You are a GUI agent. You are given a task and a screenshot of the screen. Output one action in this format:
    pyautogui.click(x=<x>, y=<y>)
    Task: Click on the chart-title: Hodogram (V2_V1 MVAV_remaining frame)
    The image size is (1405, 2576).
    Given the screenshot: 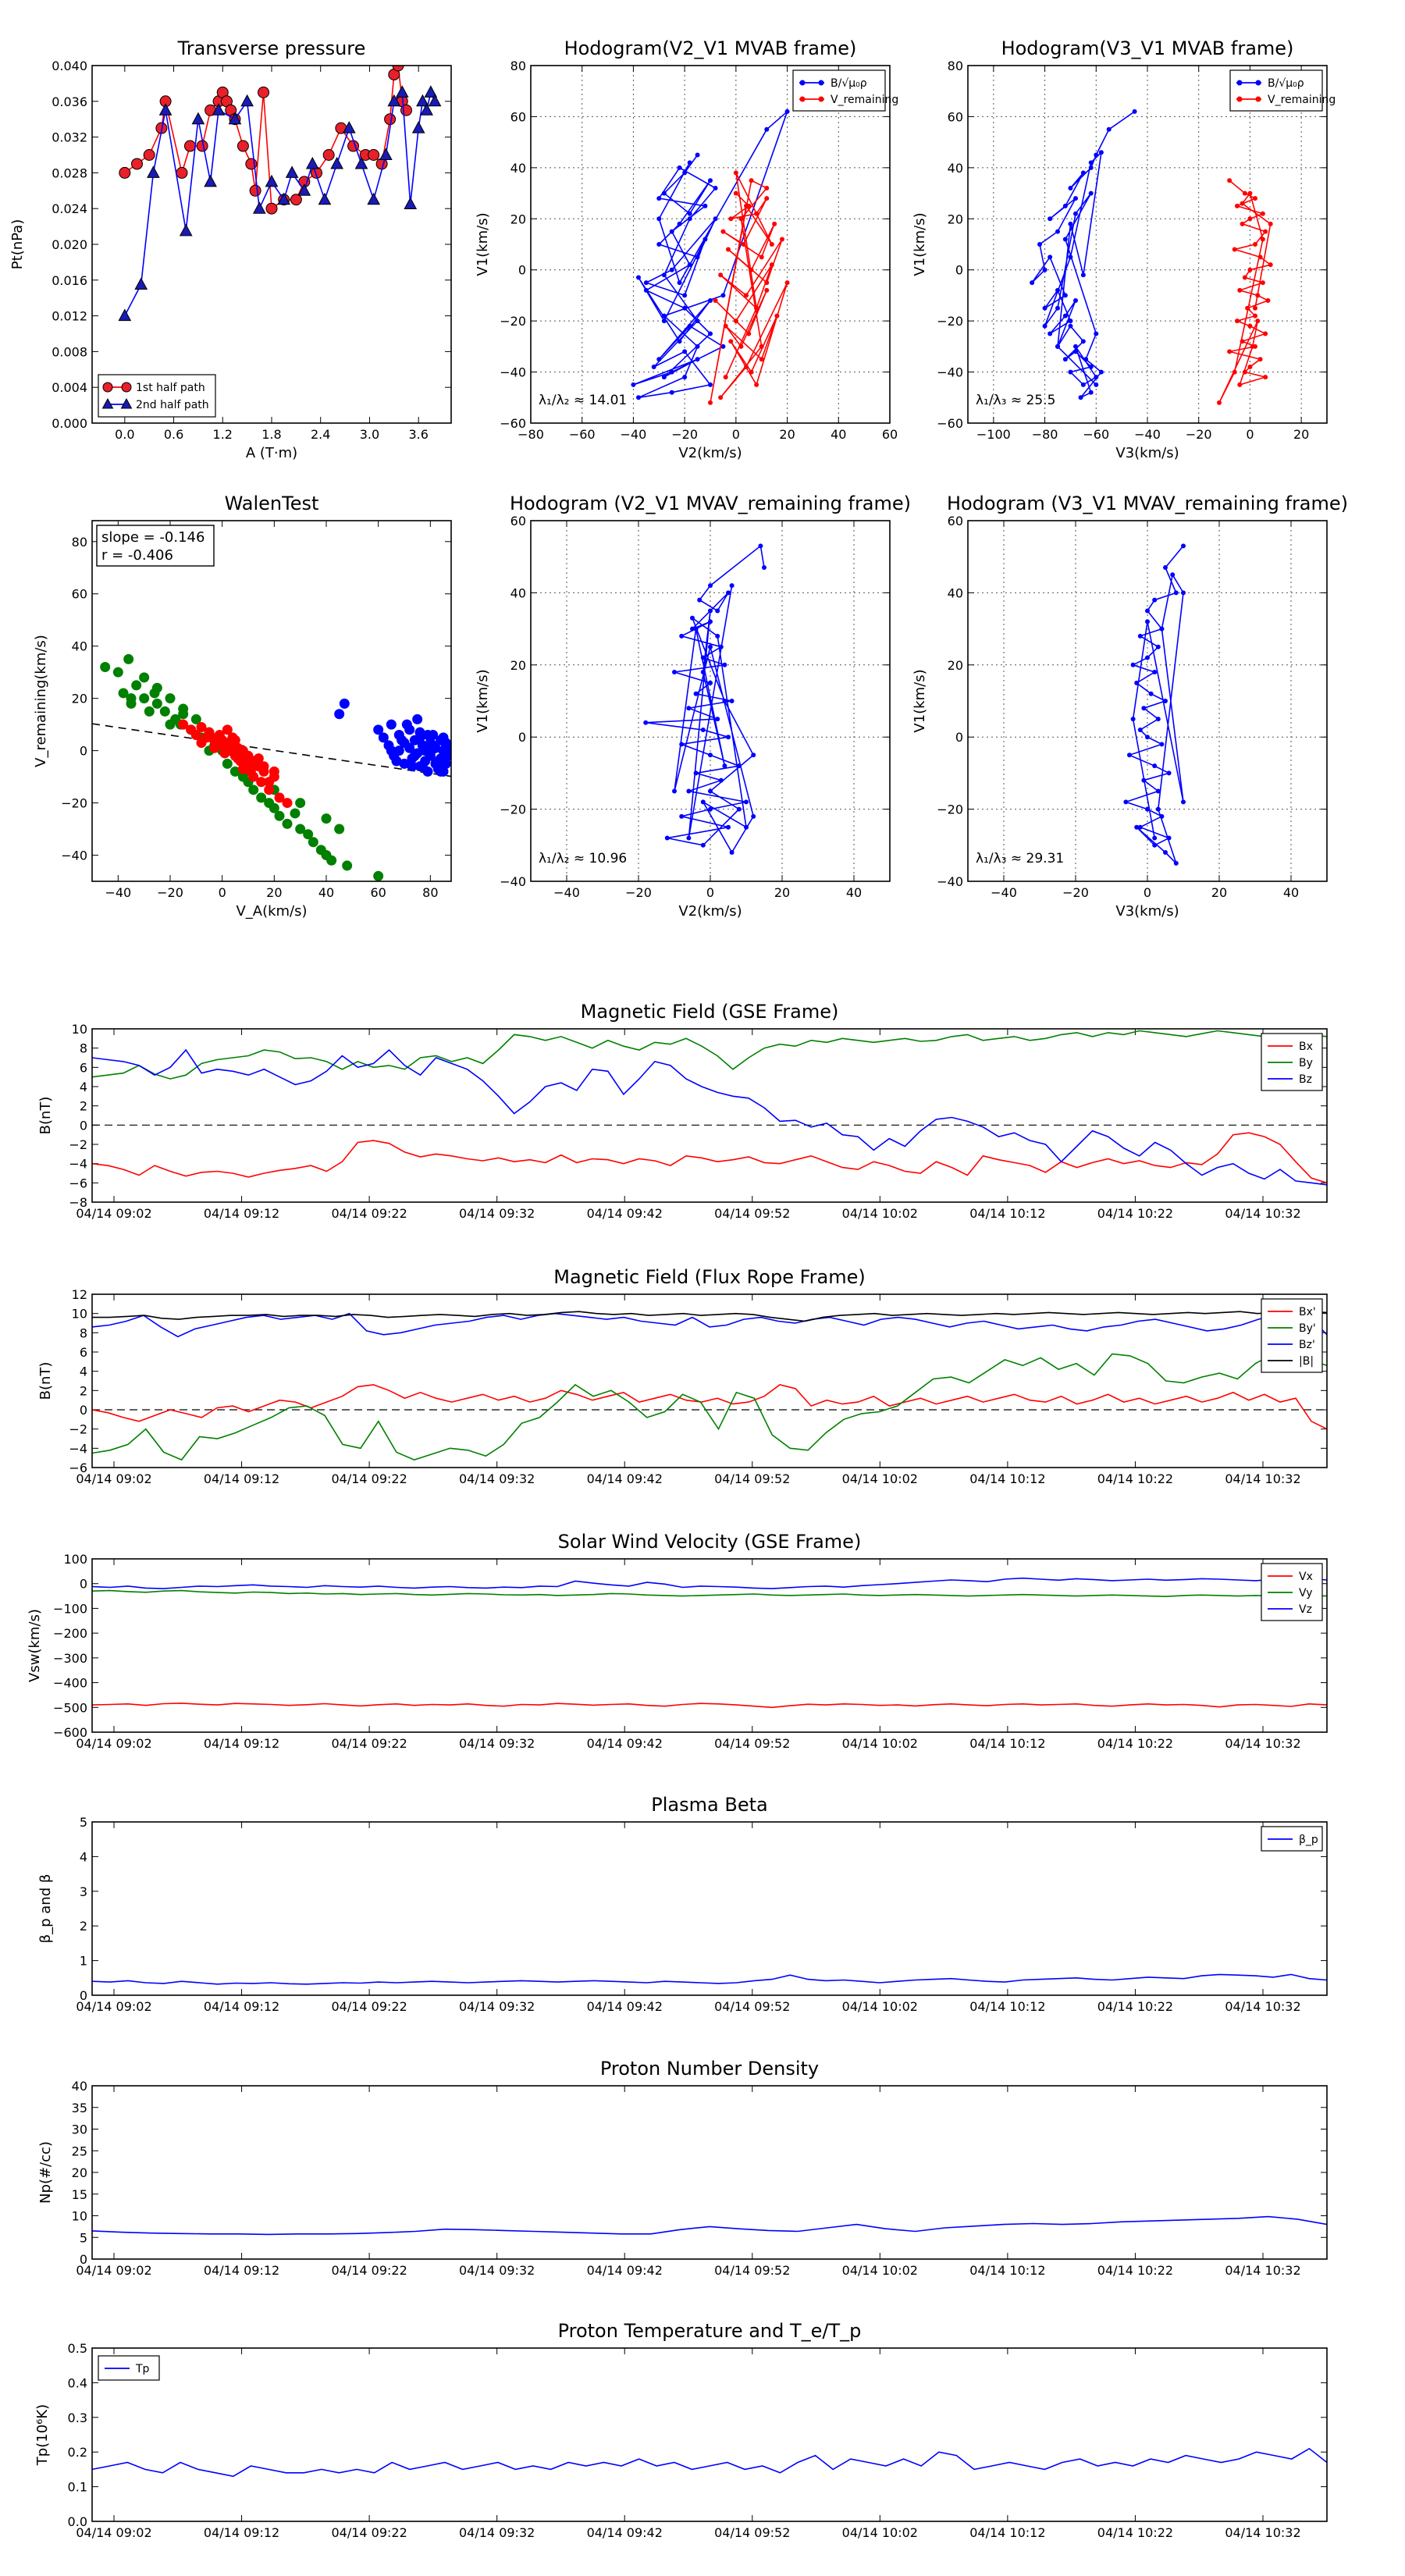 What is the action you would take?
    pyautogui.click(x=711, y=503)
    